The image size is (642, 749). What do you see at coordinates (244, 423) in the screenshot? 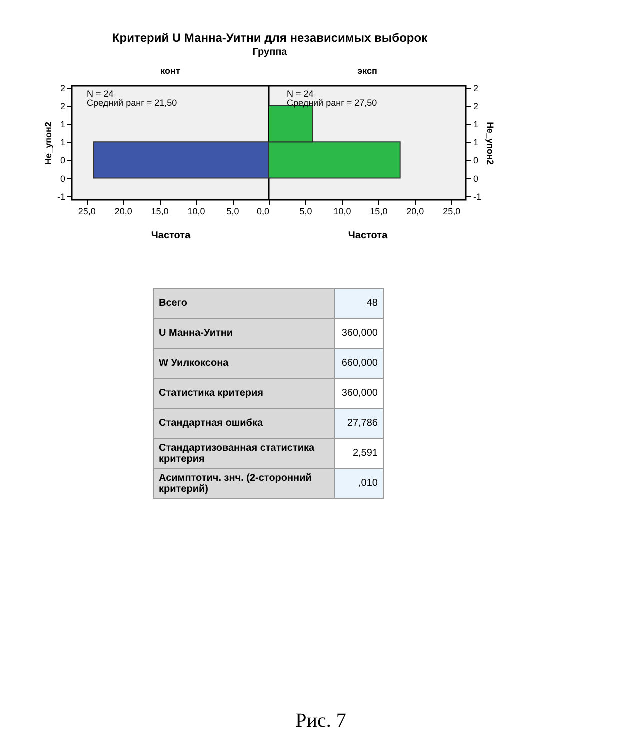
I see `text: Стандартная ошибка` at bounding box center [244, 423].